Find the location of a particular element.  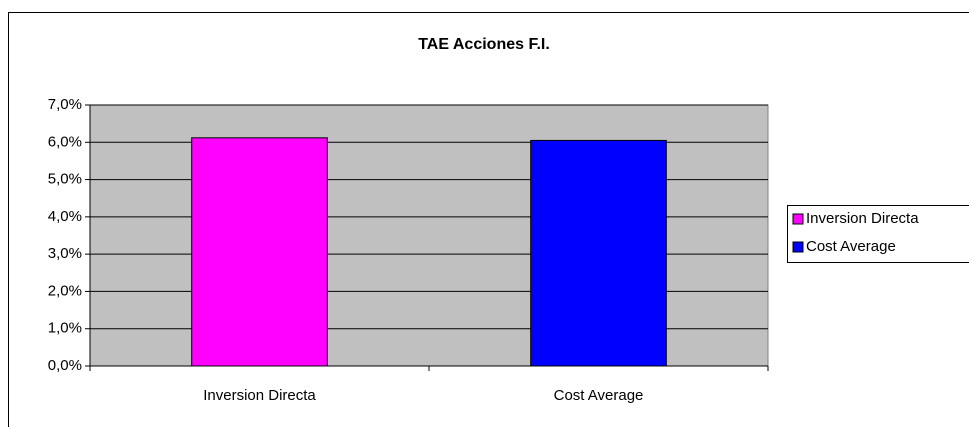

chart-title: TAE Acciones F.I. is located at coordinates (484, 44).